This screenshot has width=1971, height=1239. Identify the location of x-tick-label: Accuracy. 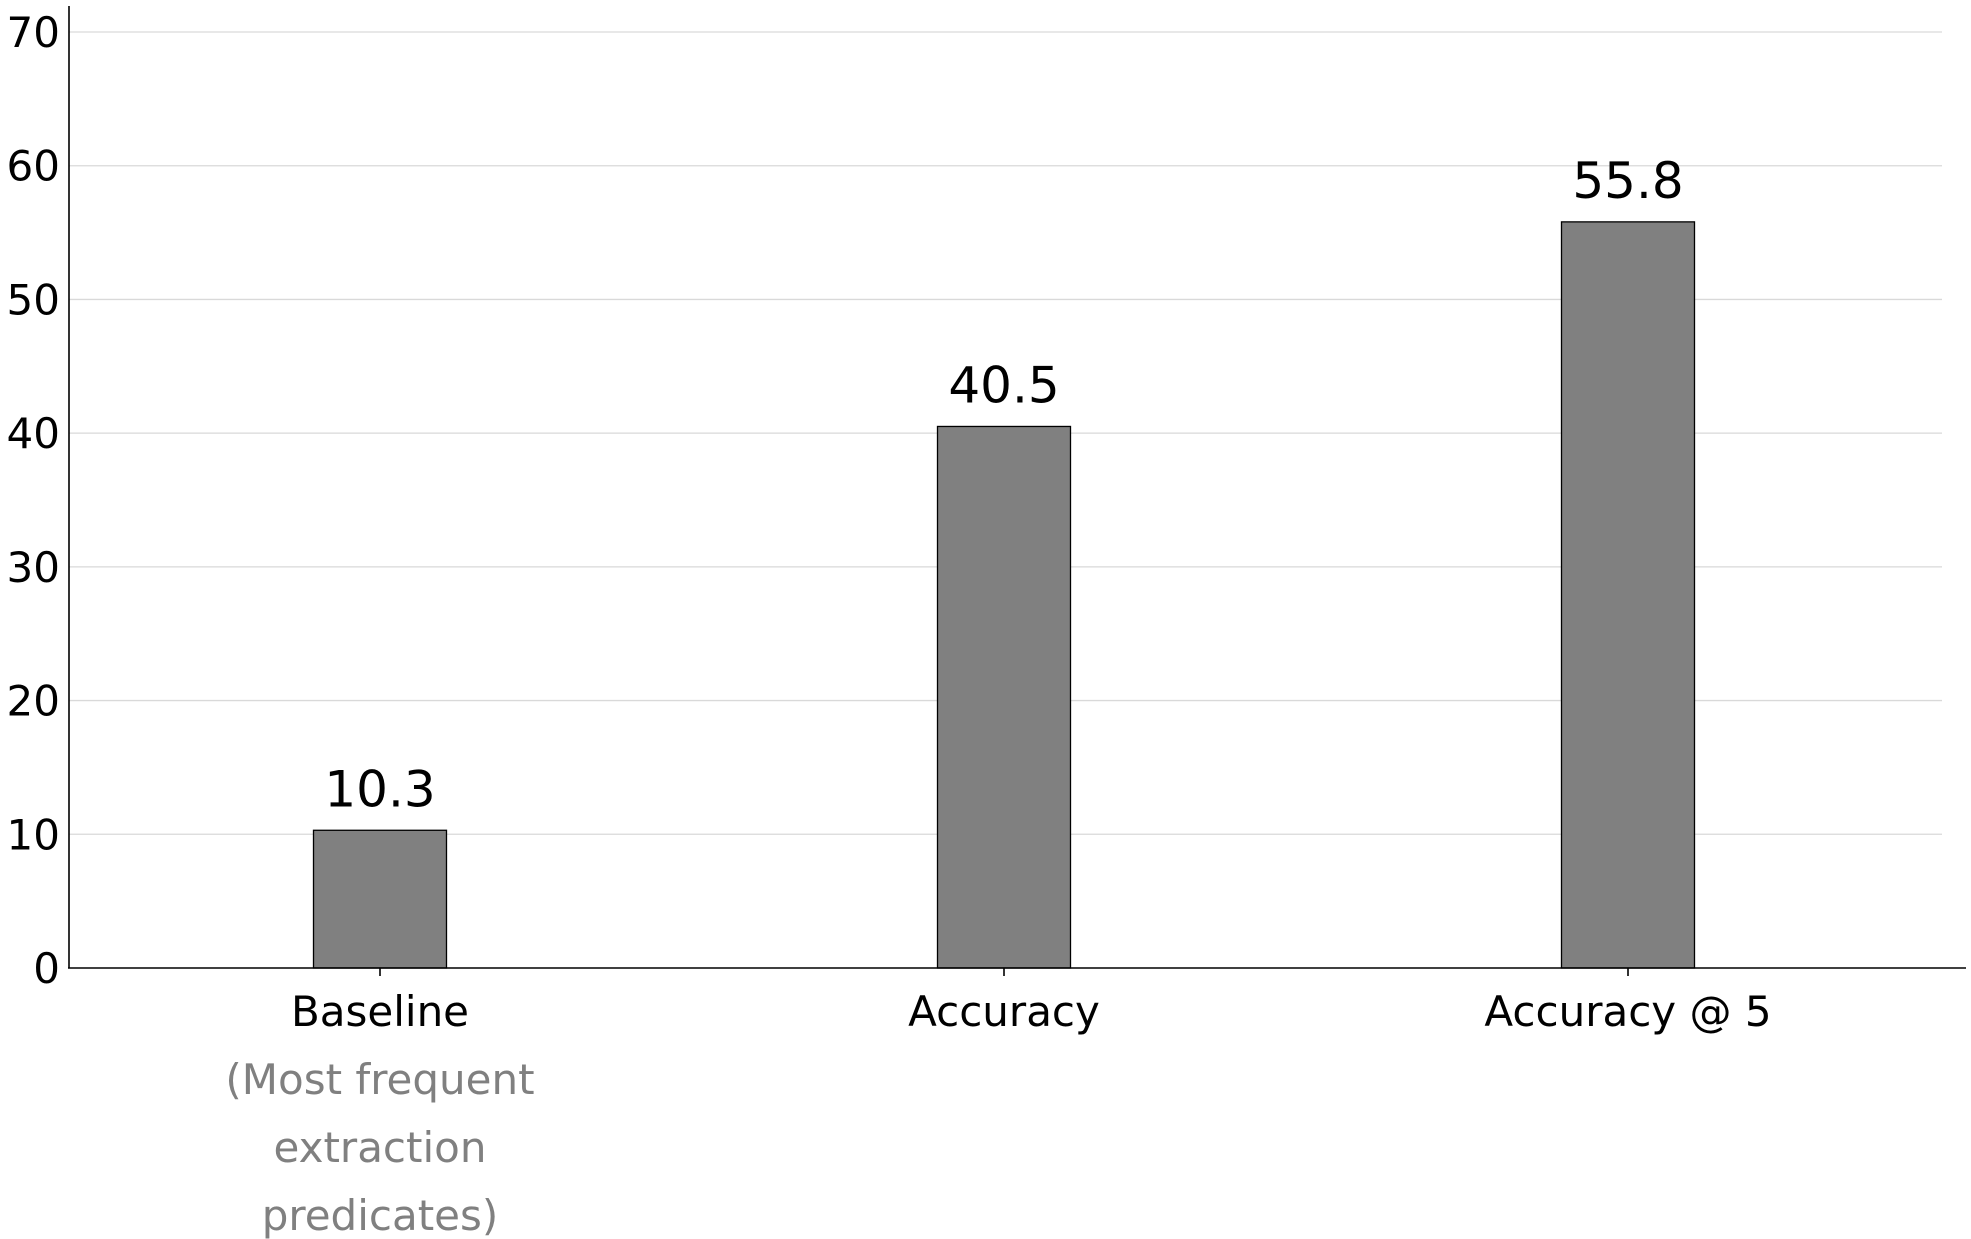
(1004, 1011).